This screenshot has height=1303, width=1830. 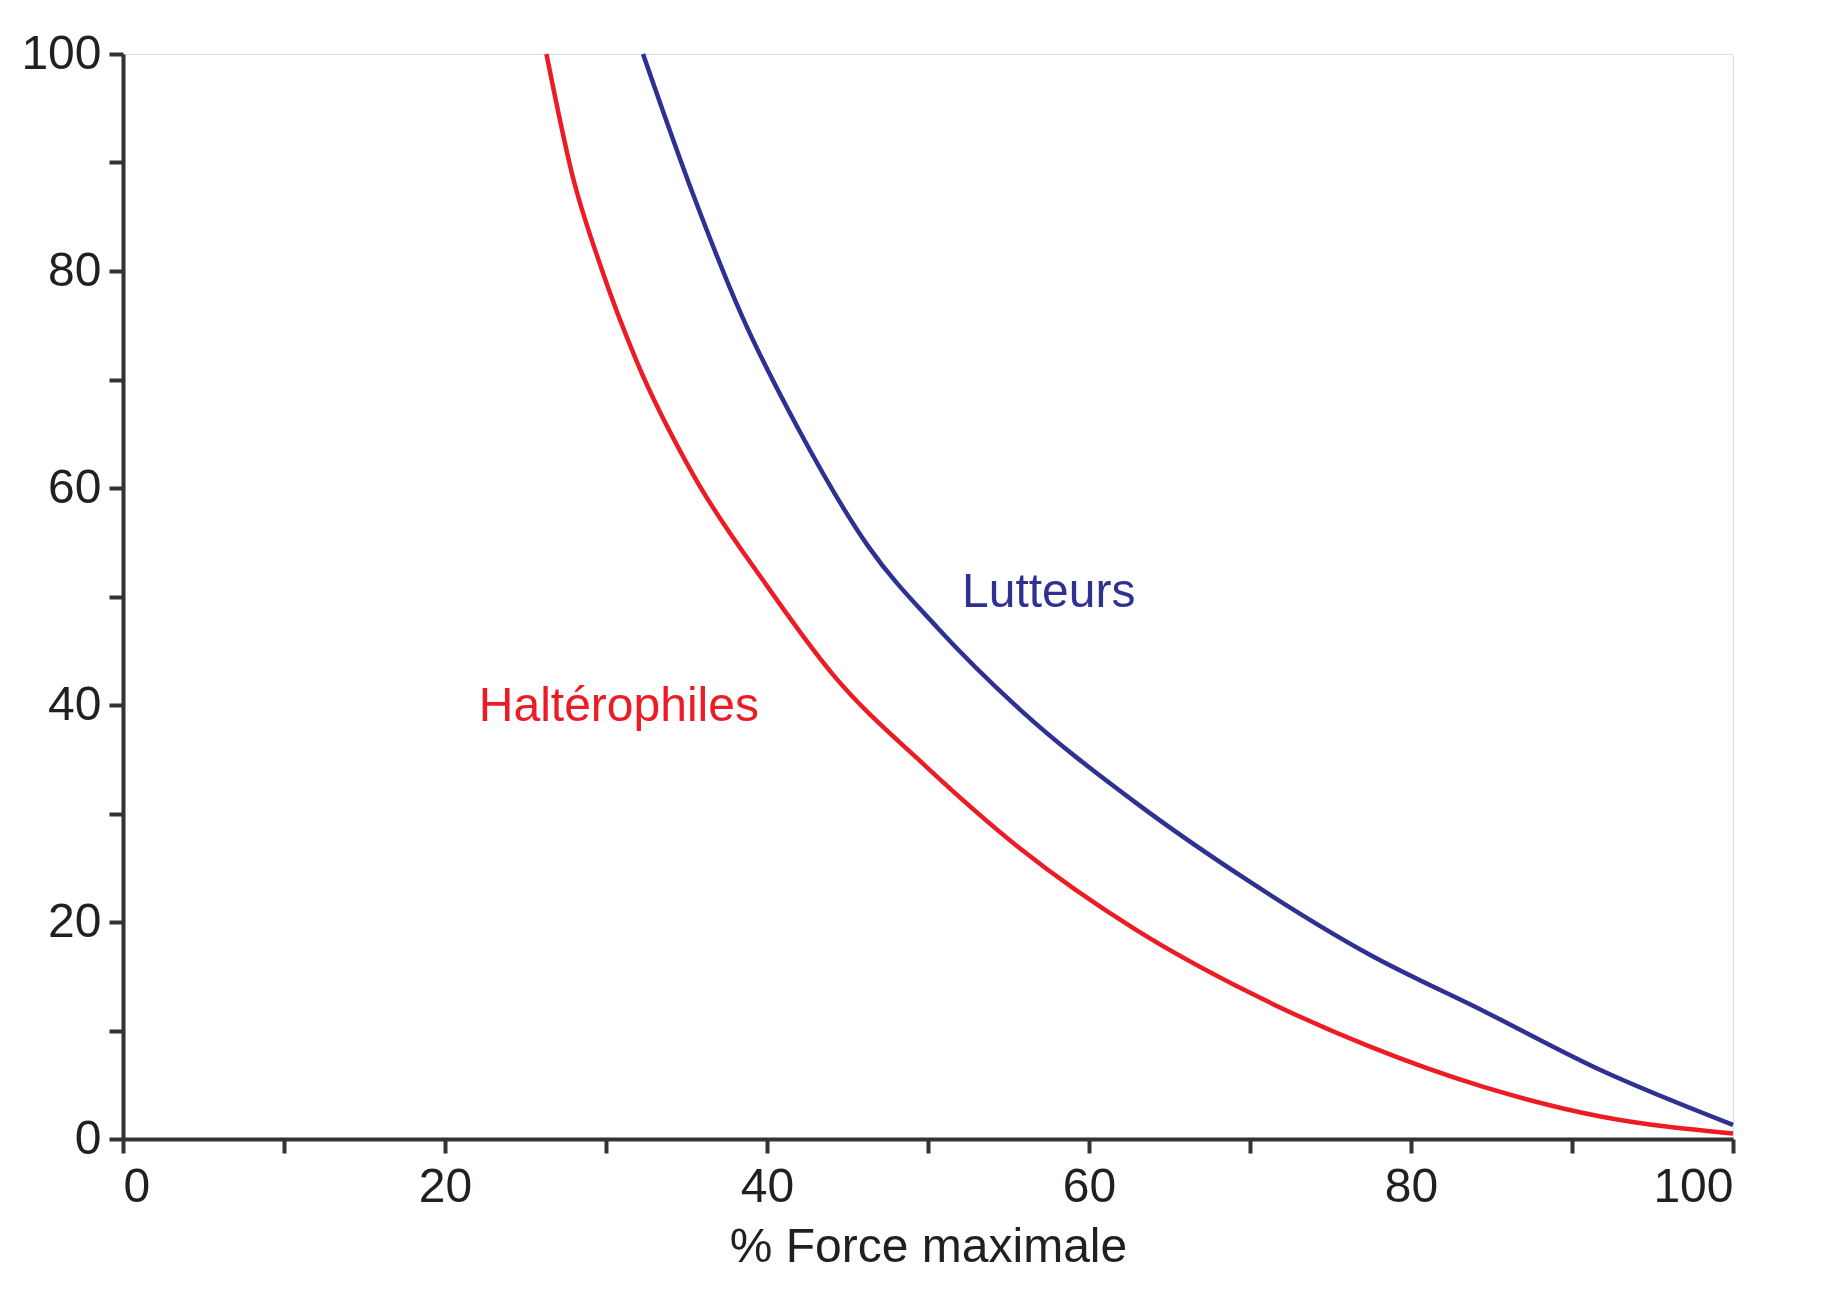 I want to click on x-tick-label: 40, so click(x=767, y=1185).